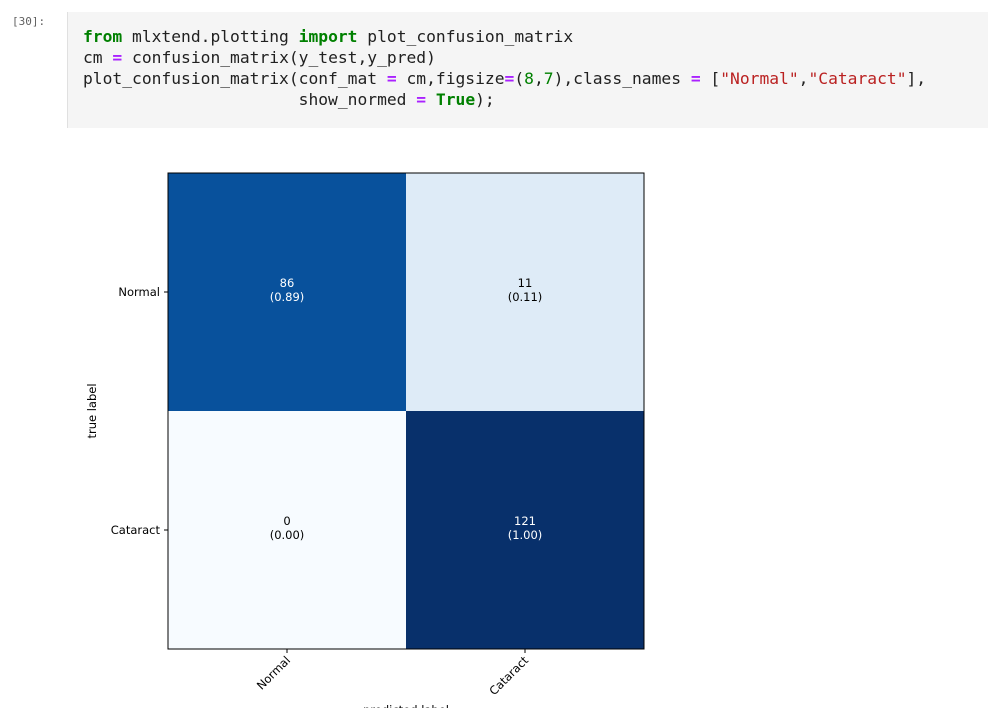 The height and width of the screenshot is (708, 988). I want to click on code-line: show_normed = True);, so click(289, 99).